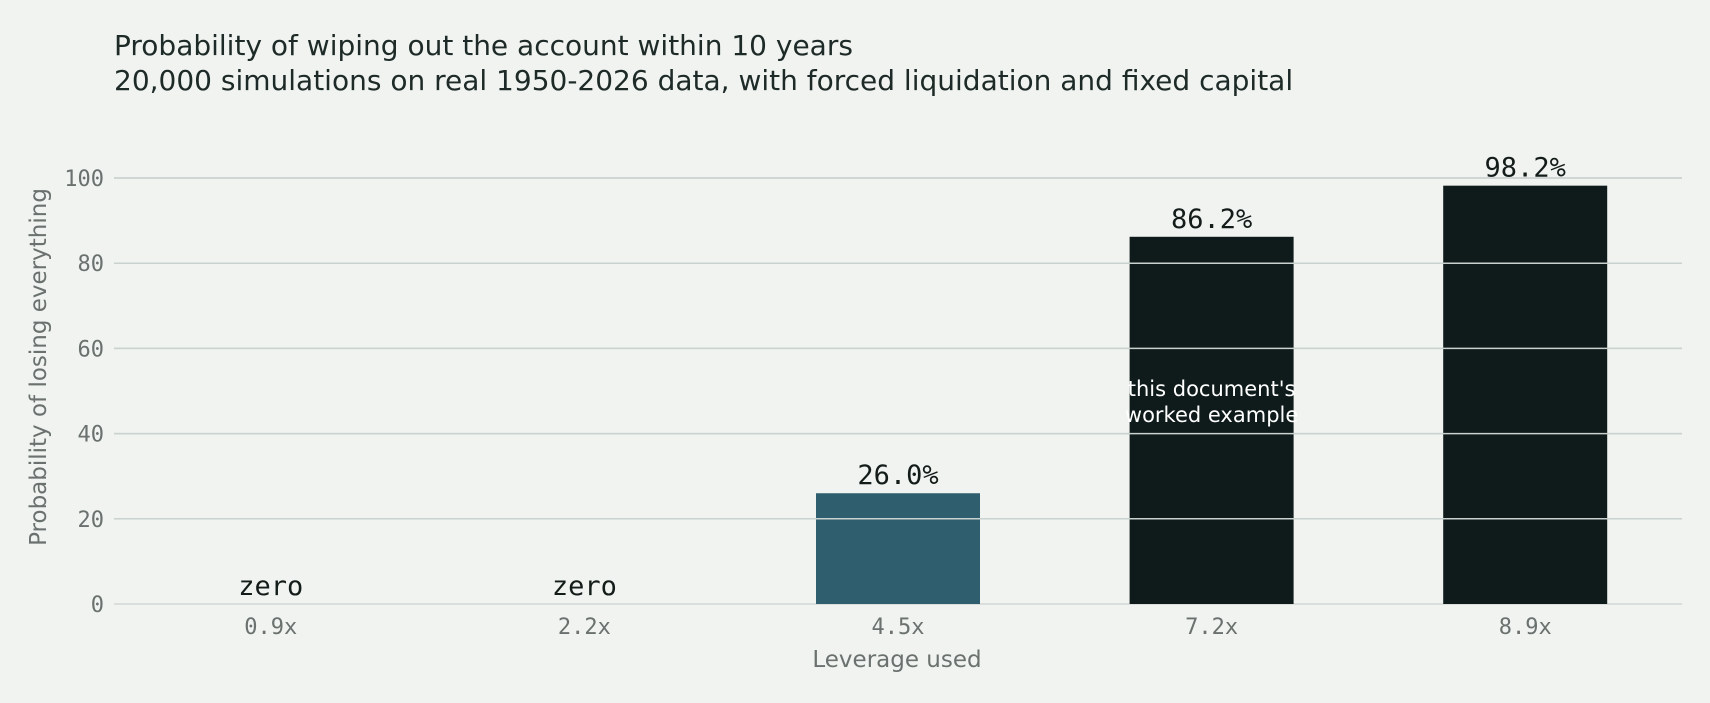 The width and height of the screenshot is (1710, 703). I want to click on y-tick-label: 20, so click(91, 520).